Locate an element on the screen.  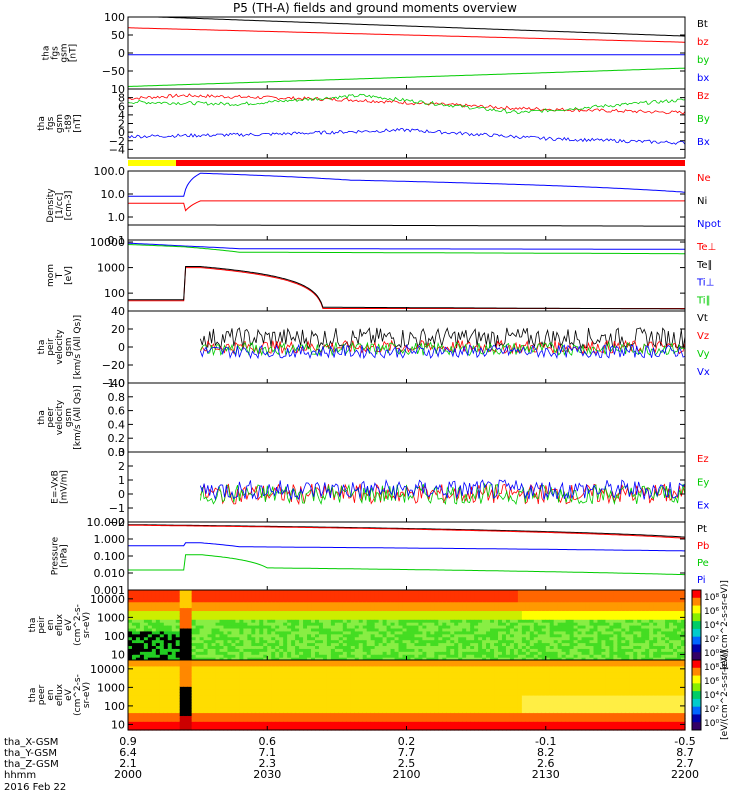
y-axis-label: -t89 is located at coordinates (69, 123).